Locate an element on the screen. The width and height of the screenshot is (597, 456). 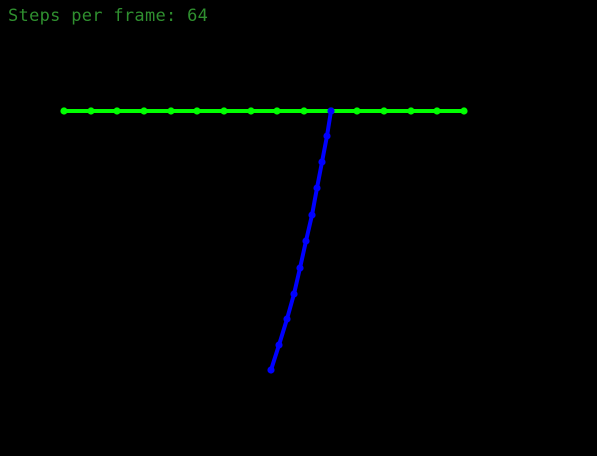
blue-rope-segments is located at coordinates (301, 240).